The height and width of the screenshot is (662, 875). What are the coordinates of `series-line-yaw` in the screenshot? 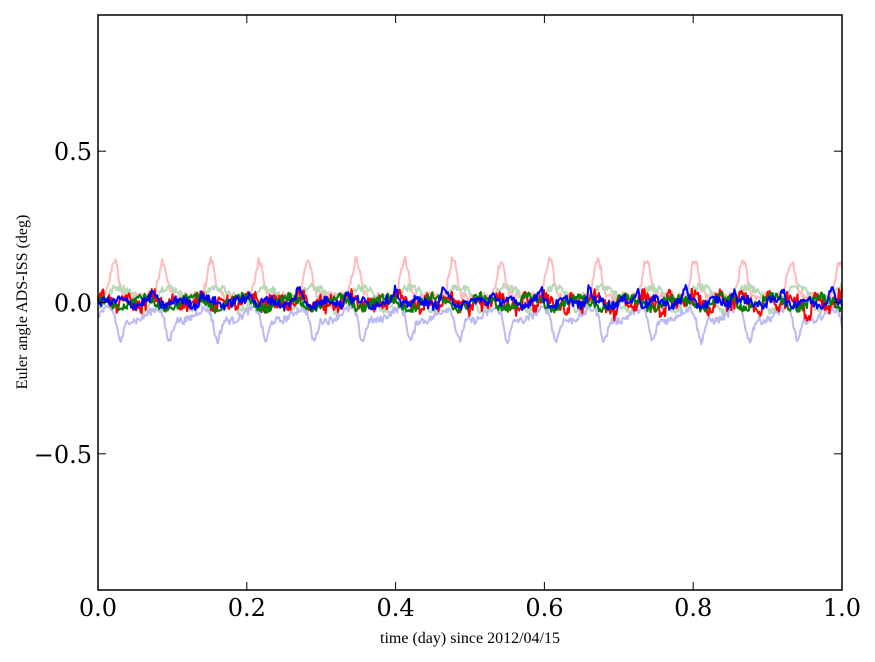 It's located at (470, 298).